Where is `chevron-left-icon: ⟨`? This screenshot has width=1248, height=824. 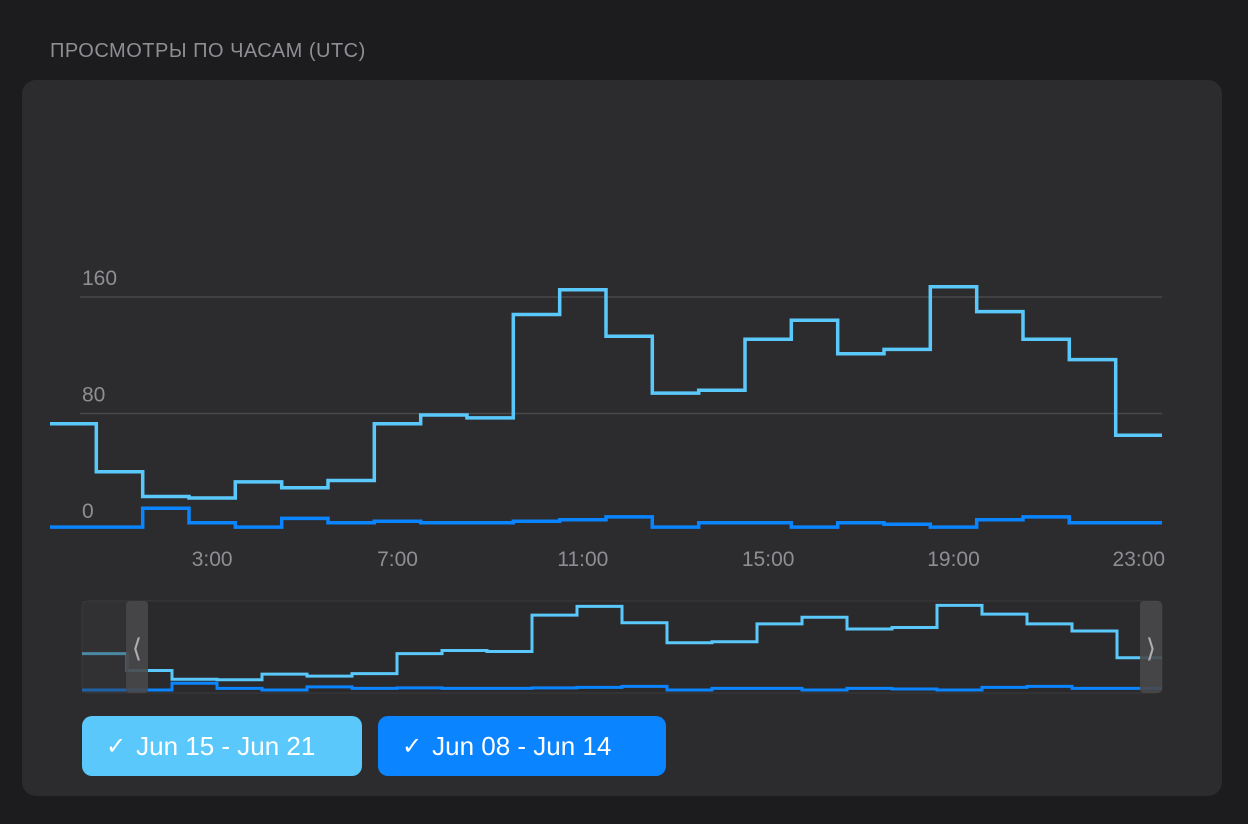 chevron-left-icon: ⟨ is located at coordinates (137, 649).